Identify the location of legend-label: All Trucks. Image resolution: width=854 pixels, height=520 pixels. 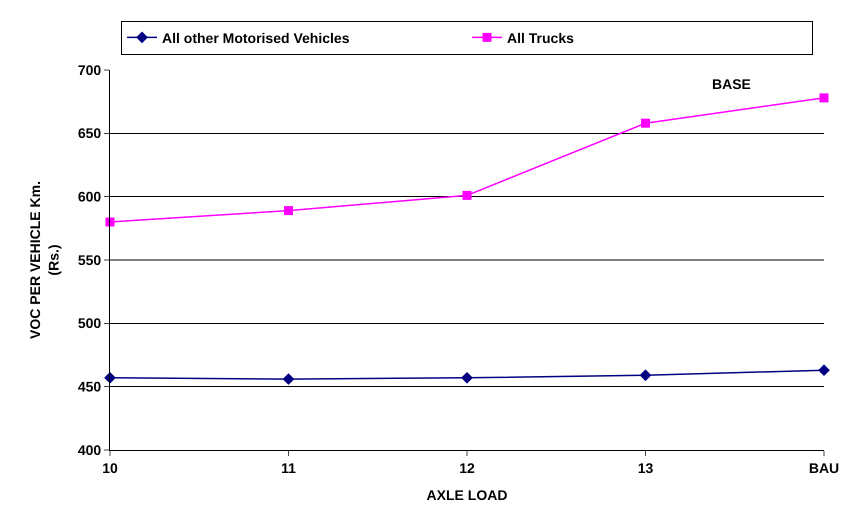
(540, 38).